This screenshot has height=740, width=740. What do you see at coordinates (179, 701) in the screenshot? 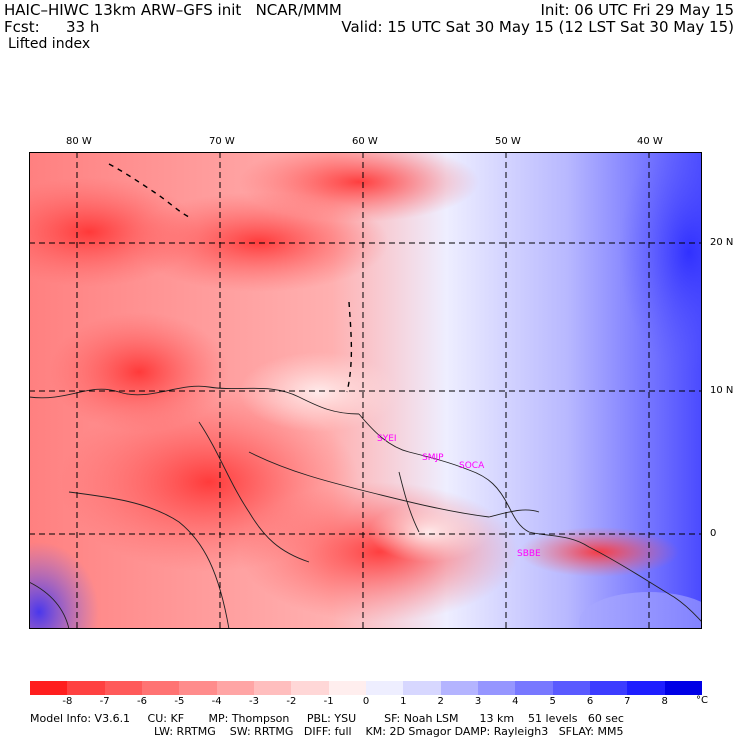
I see `colorbar-tick-label: -5` at bounding box center [179, 701].